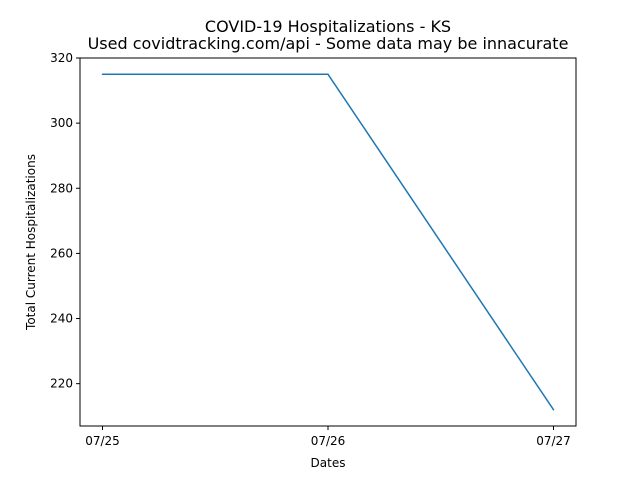  What do you see at coordinates (61, 123) in the screenshot?
I see `y-tick-label: 300` at bounding box center [61, 123].